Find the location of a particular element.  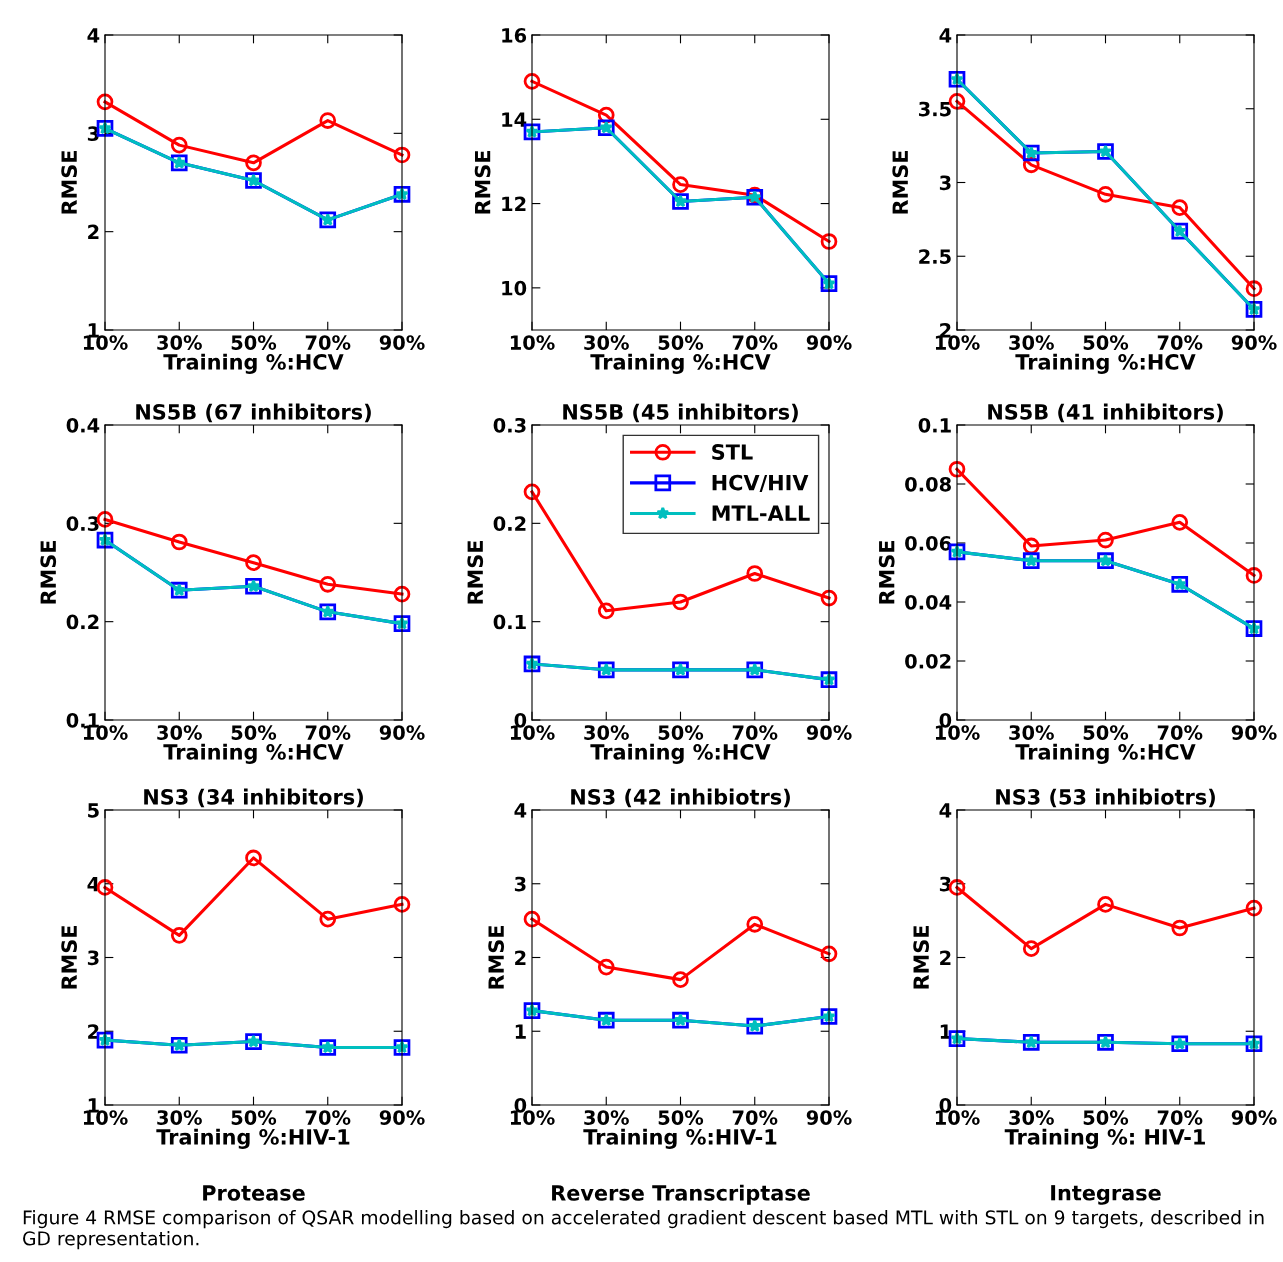

x-tick-label: 10% is located at coordinates (532, 342).